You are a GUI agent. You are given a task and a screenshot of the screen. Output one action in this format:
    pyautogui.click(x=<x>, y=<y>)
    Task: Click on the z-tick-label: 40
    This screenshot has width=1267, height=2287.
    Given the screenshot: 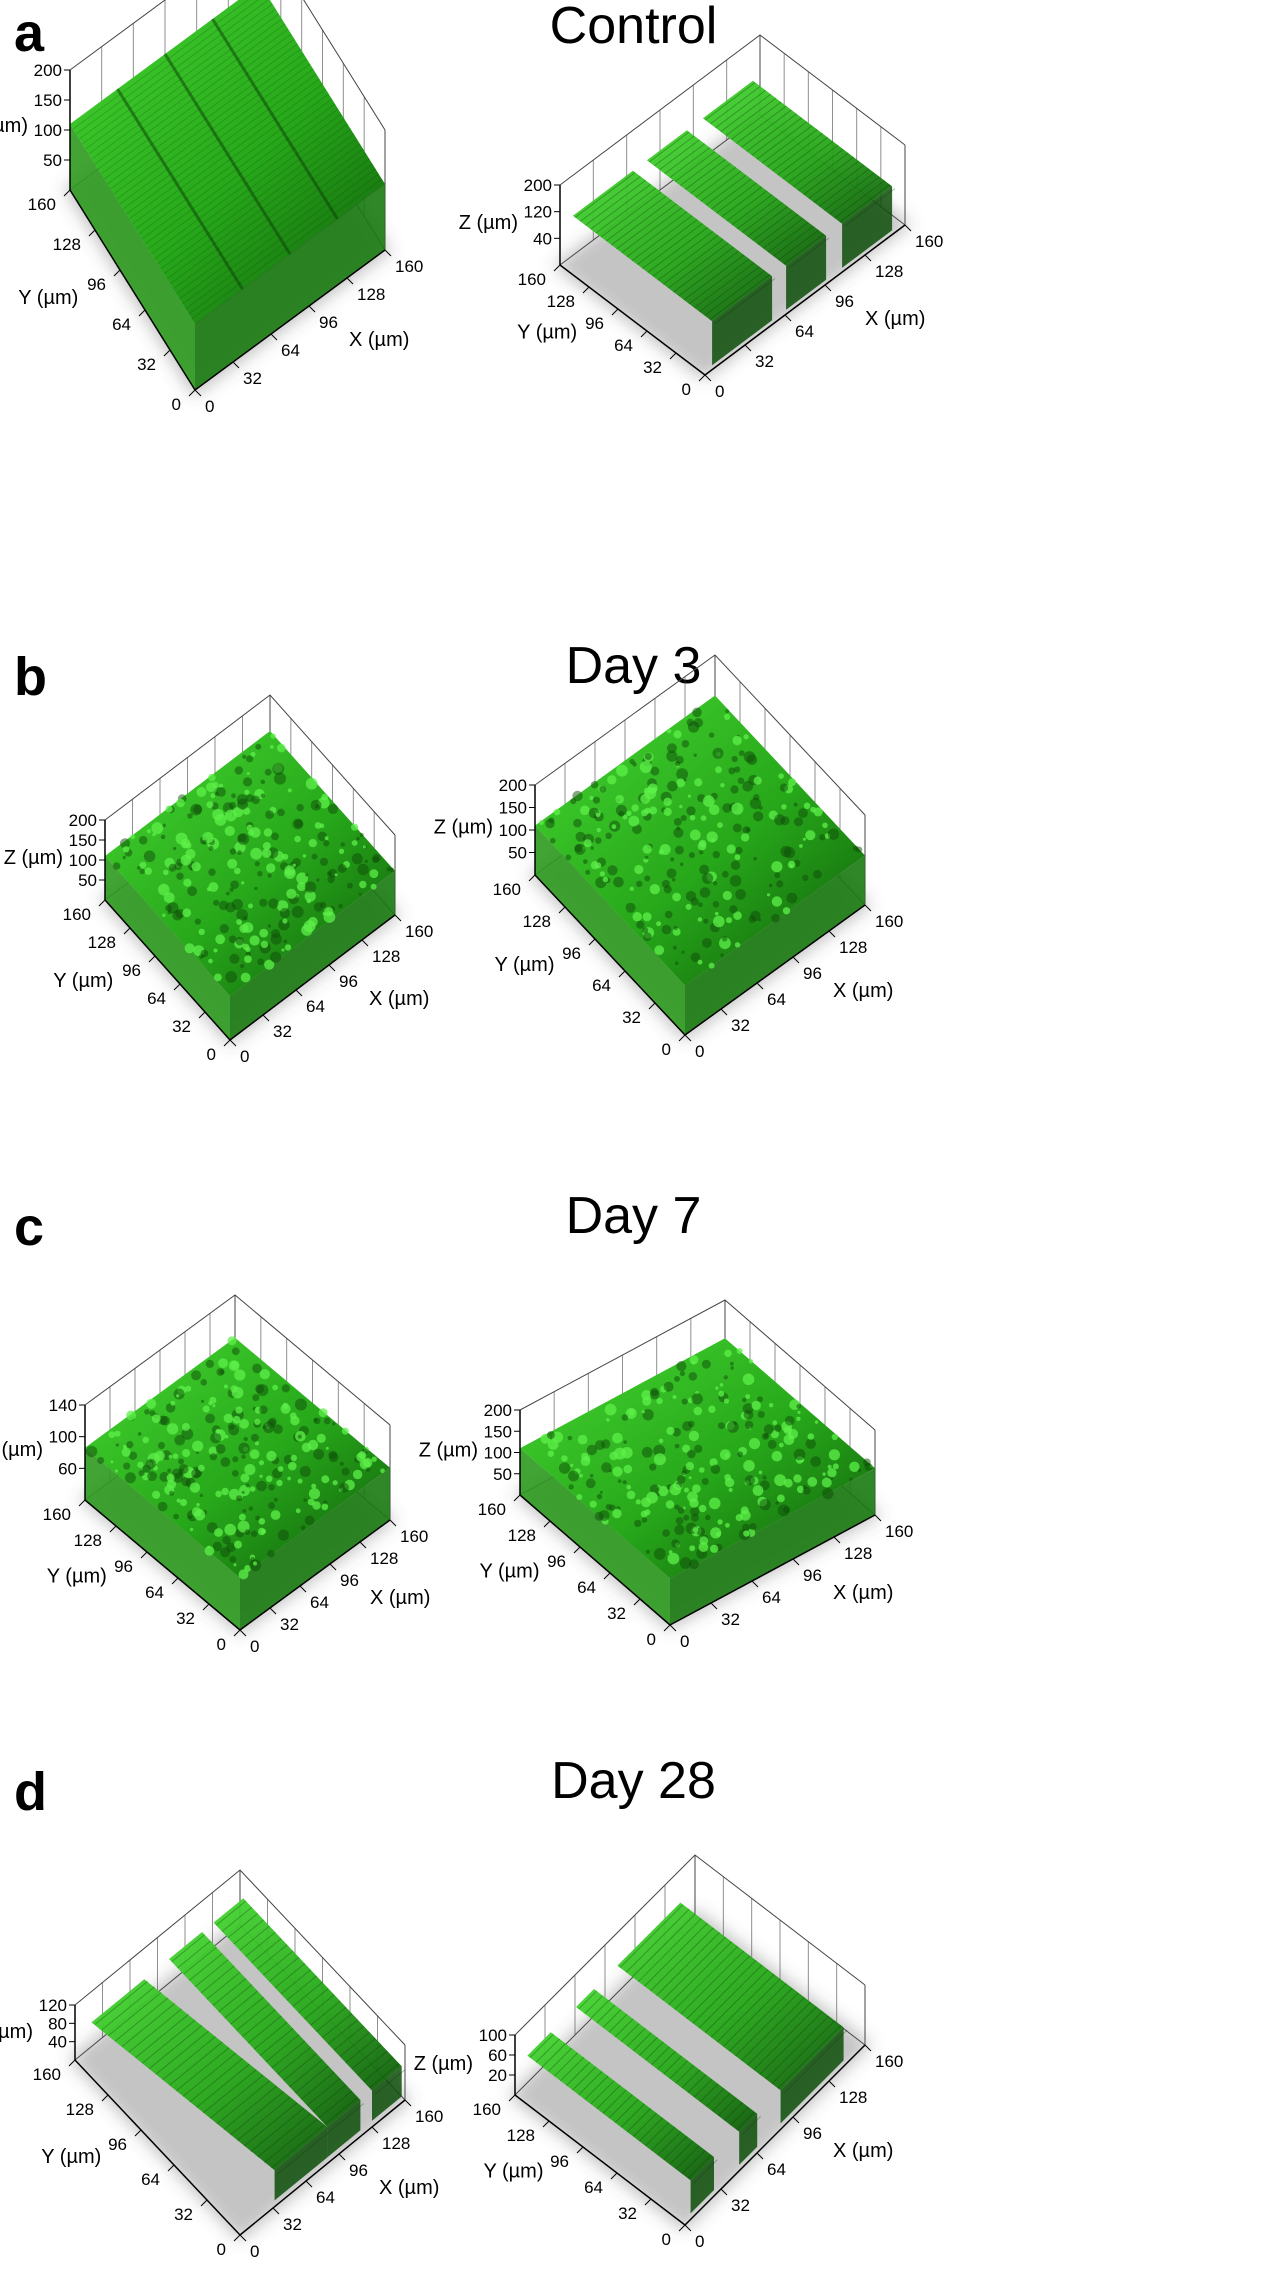 What is the action you would take?
    pyautogui.click(x=542, y=238)
    